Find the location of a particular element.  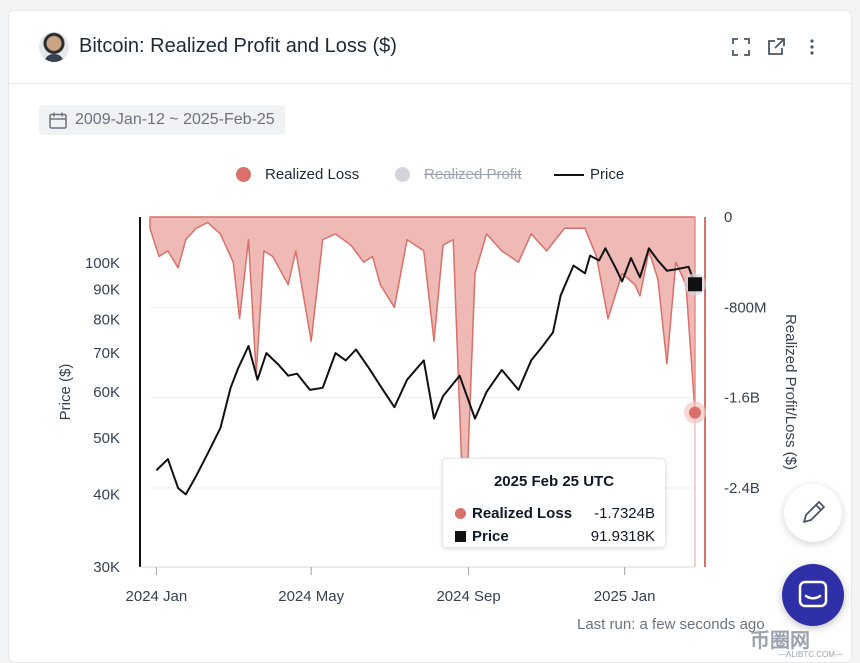

watermark-sub: —ALIBTC.COM— is located at coordinates (810, 654).